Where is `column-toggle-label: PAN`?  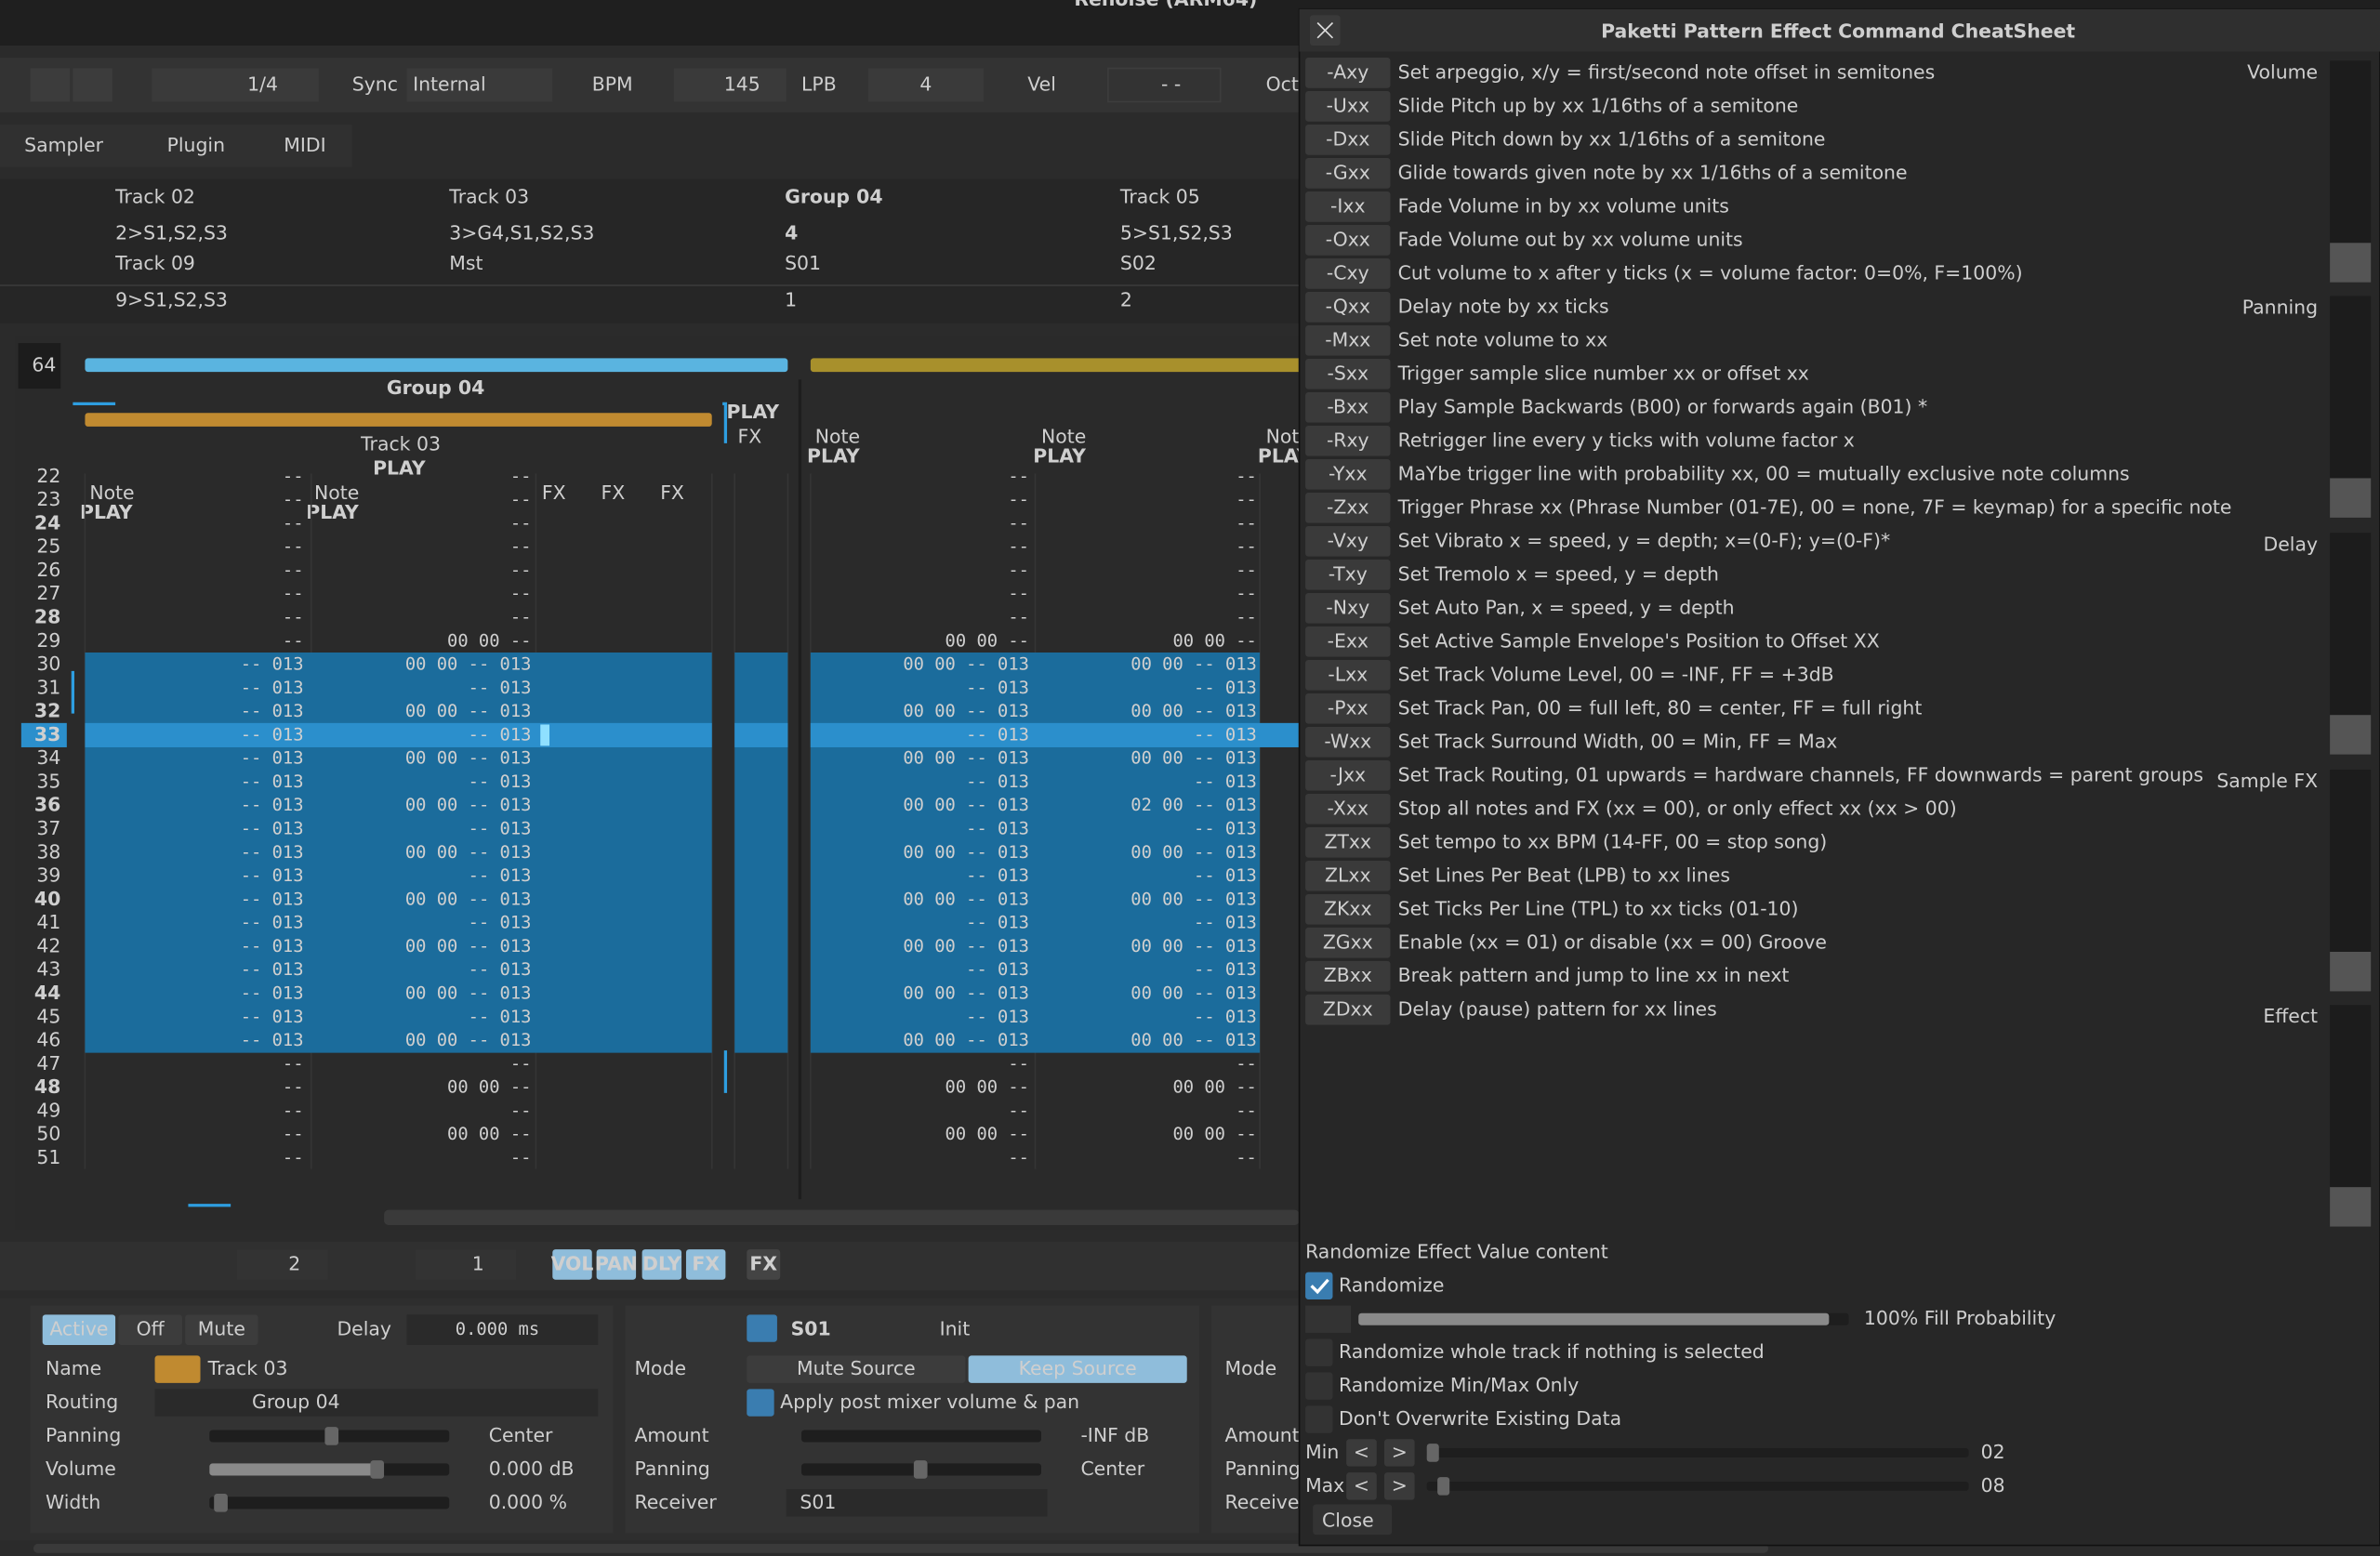
column-toggle-label: PAN is located at coordinates (616, 1263).